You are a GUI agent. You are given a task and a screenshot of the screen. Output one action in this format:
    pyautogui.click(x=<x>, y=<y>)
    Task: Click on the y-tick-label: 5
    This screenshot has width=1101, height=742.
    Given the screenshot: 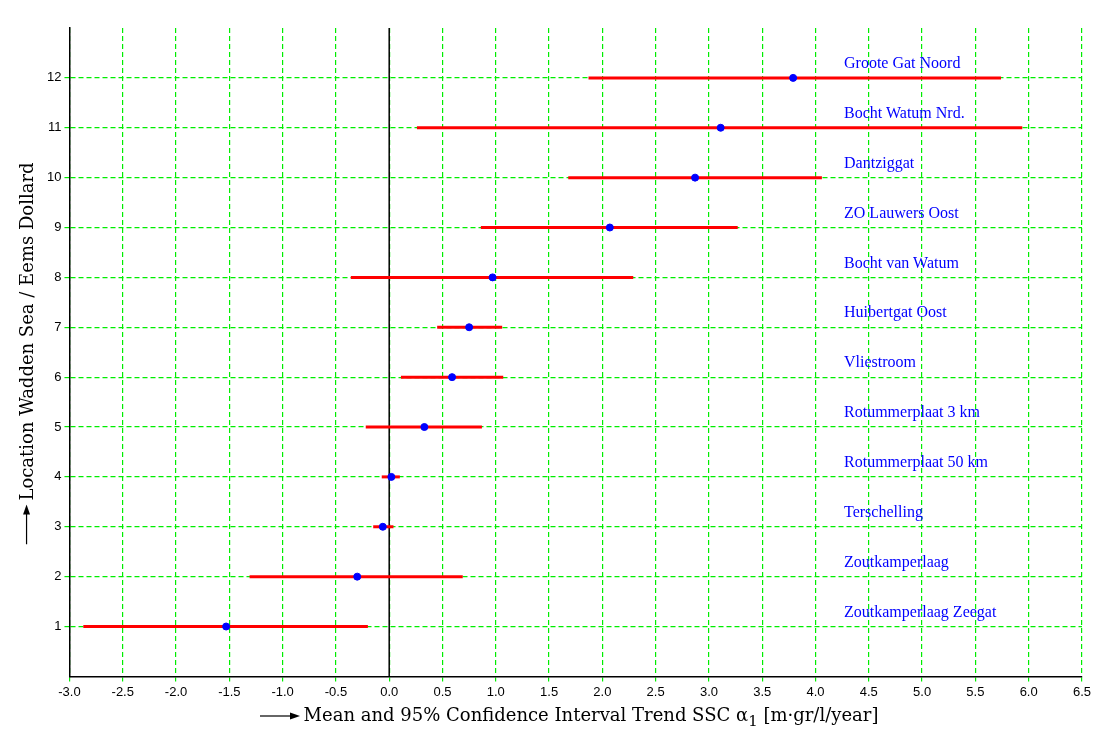 What is the action you would take?
    pyautogui.click(x=58, y=426)
    